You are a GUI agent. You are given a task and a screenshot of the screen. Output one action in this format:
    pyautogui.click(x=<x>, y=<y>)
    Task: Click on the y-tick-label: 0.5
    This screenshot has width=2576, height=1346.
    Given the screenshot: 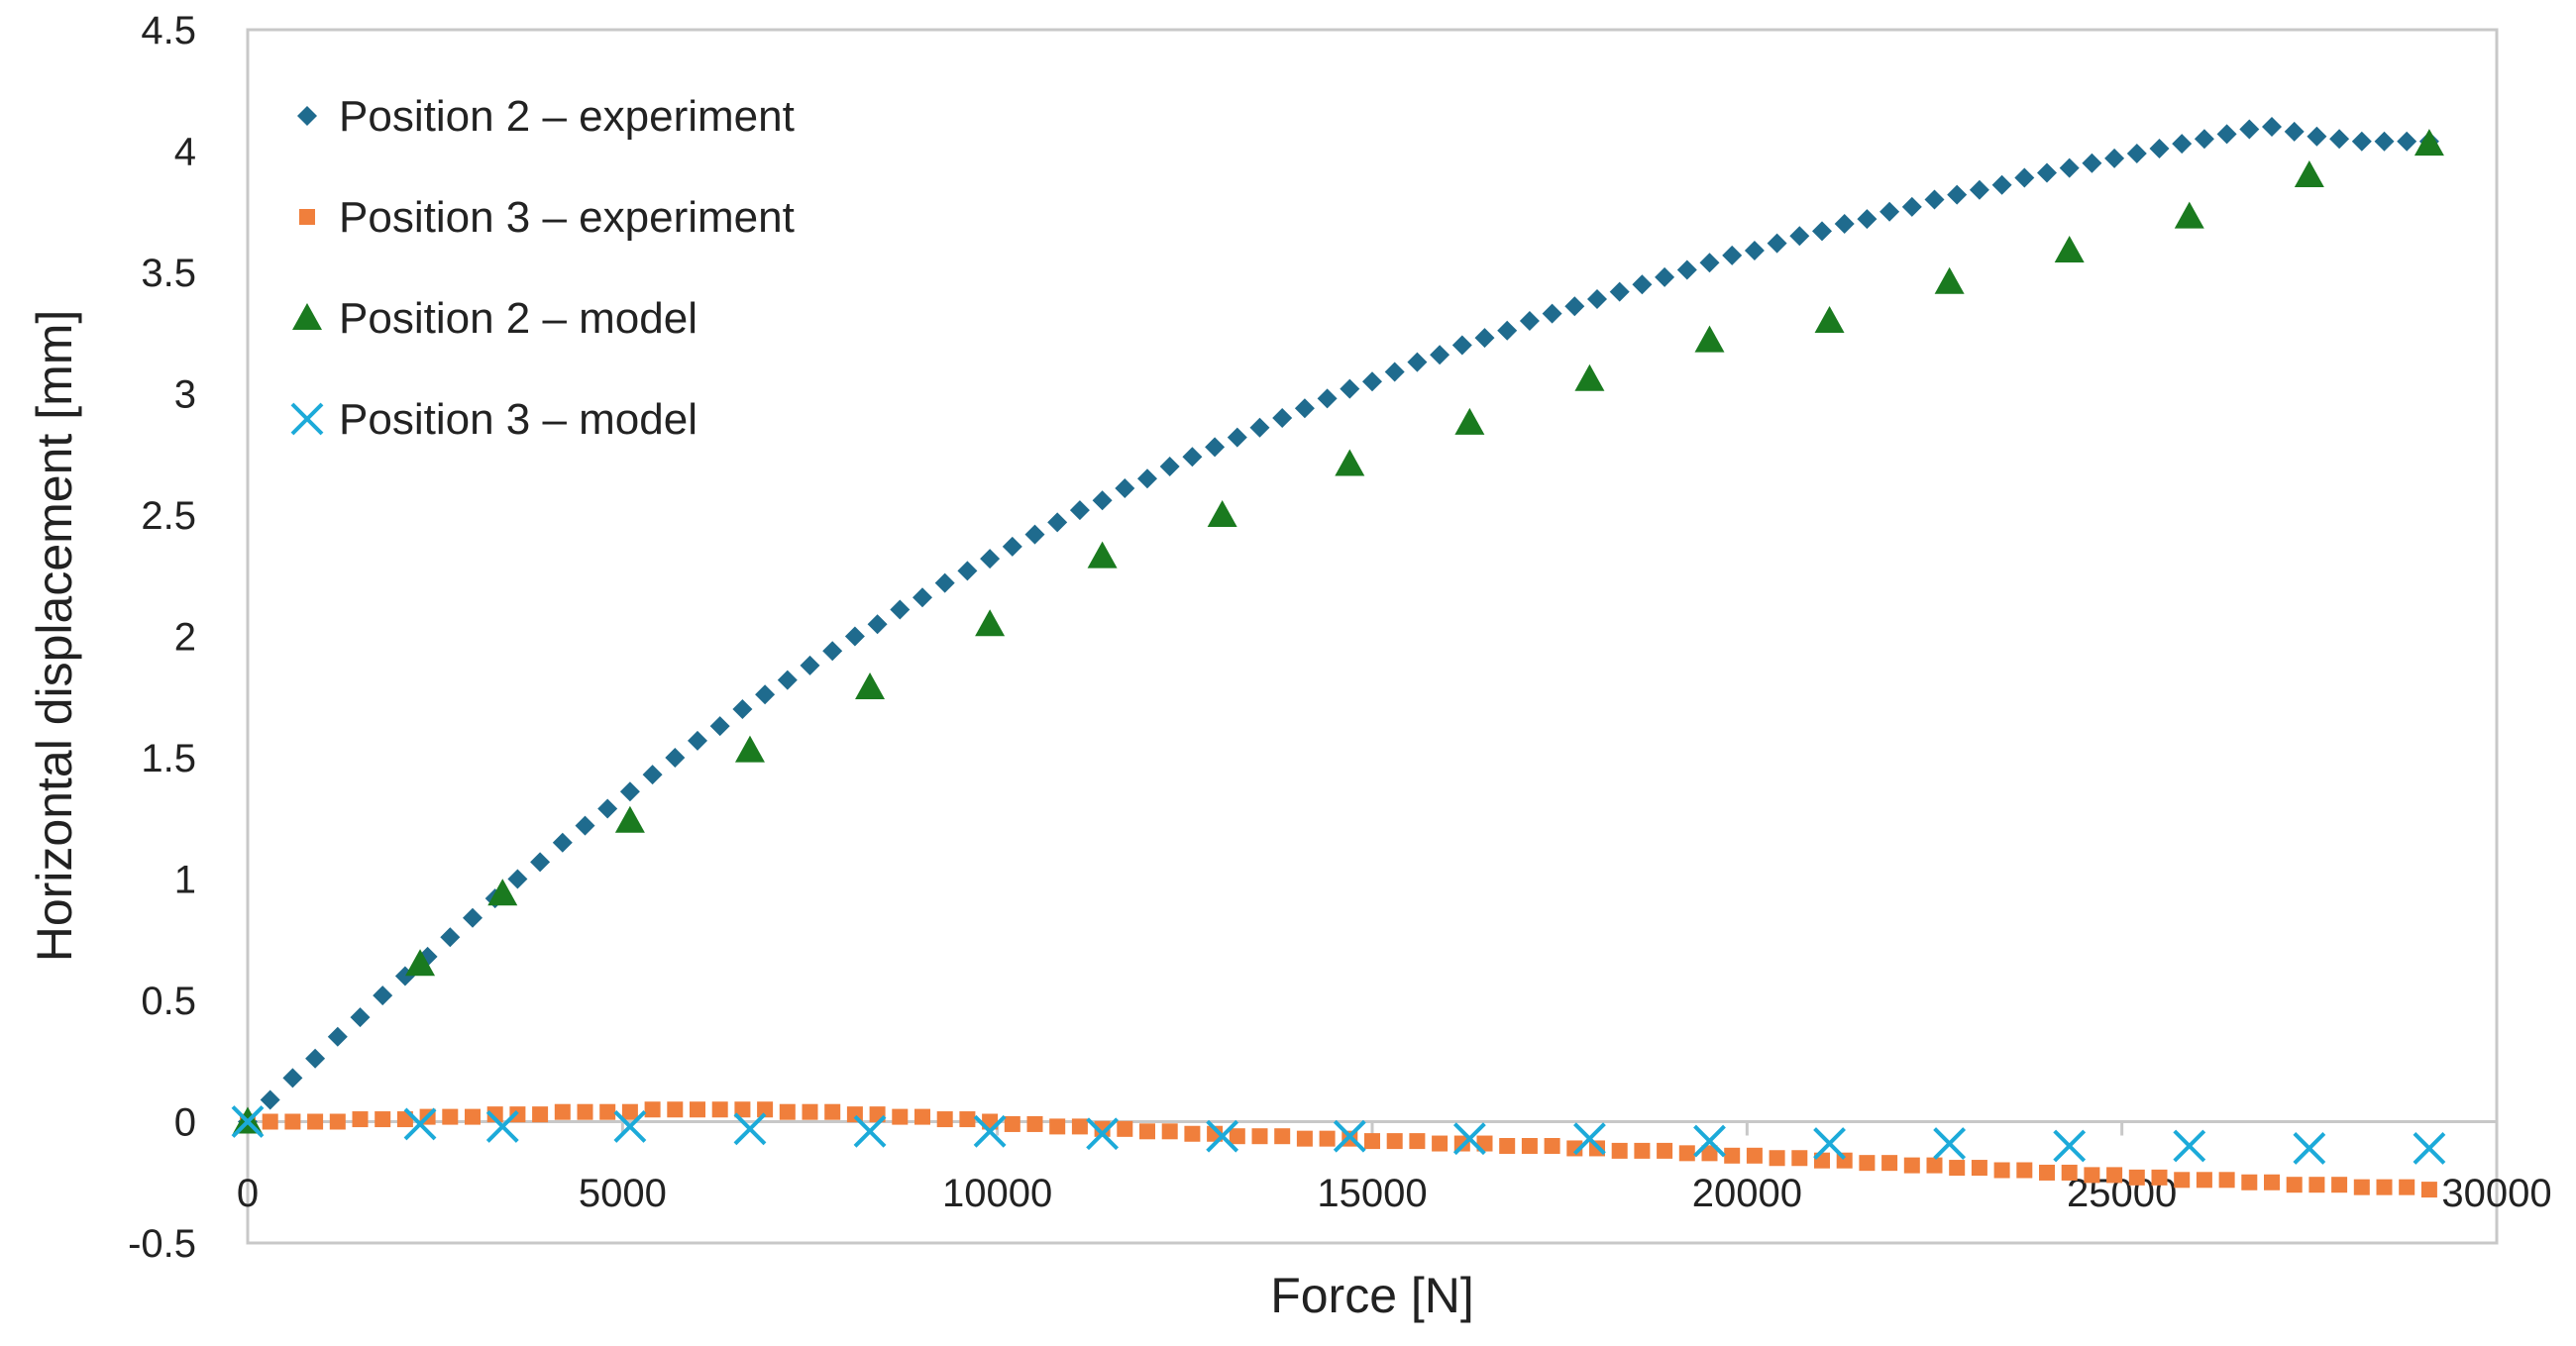 What is the action you would take?
    pyautogui.click(x=169, y=1001)
    